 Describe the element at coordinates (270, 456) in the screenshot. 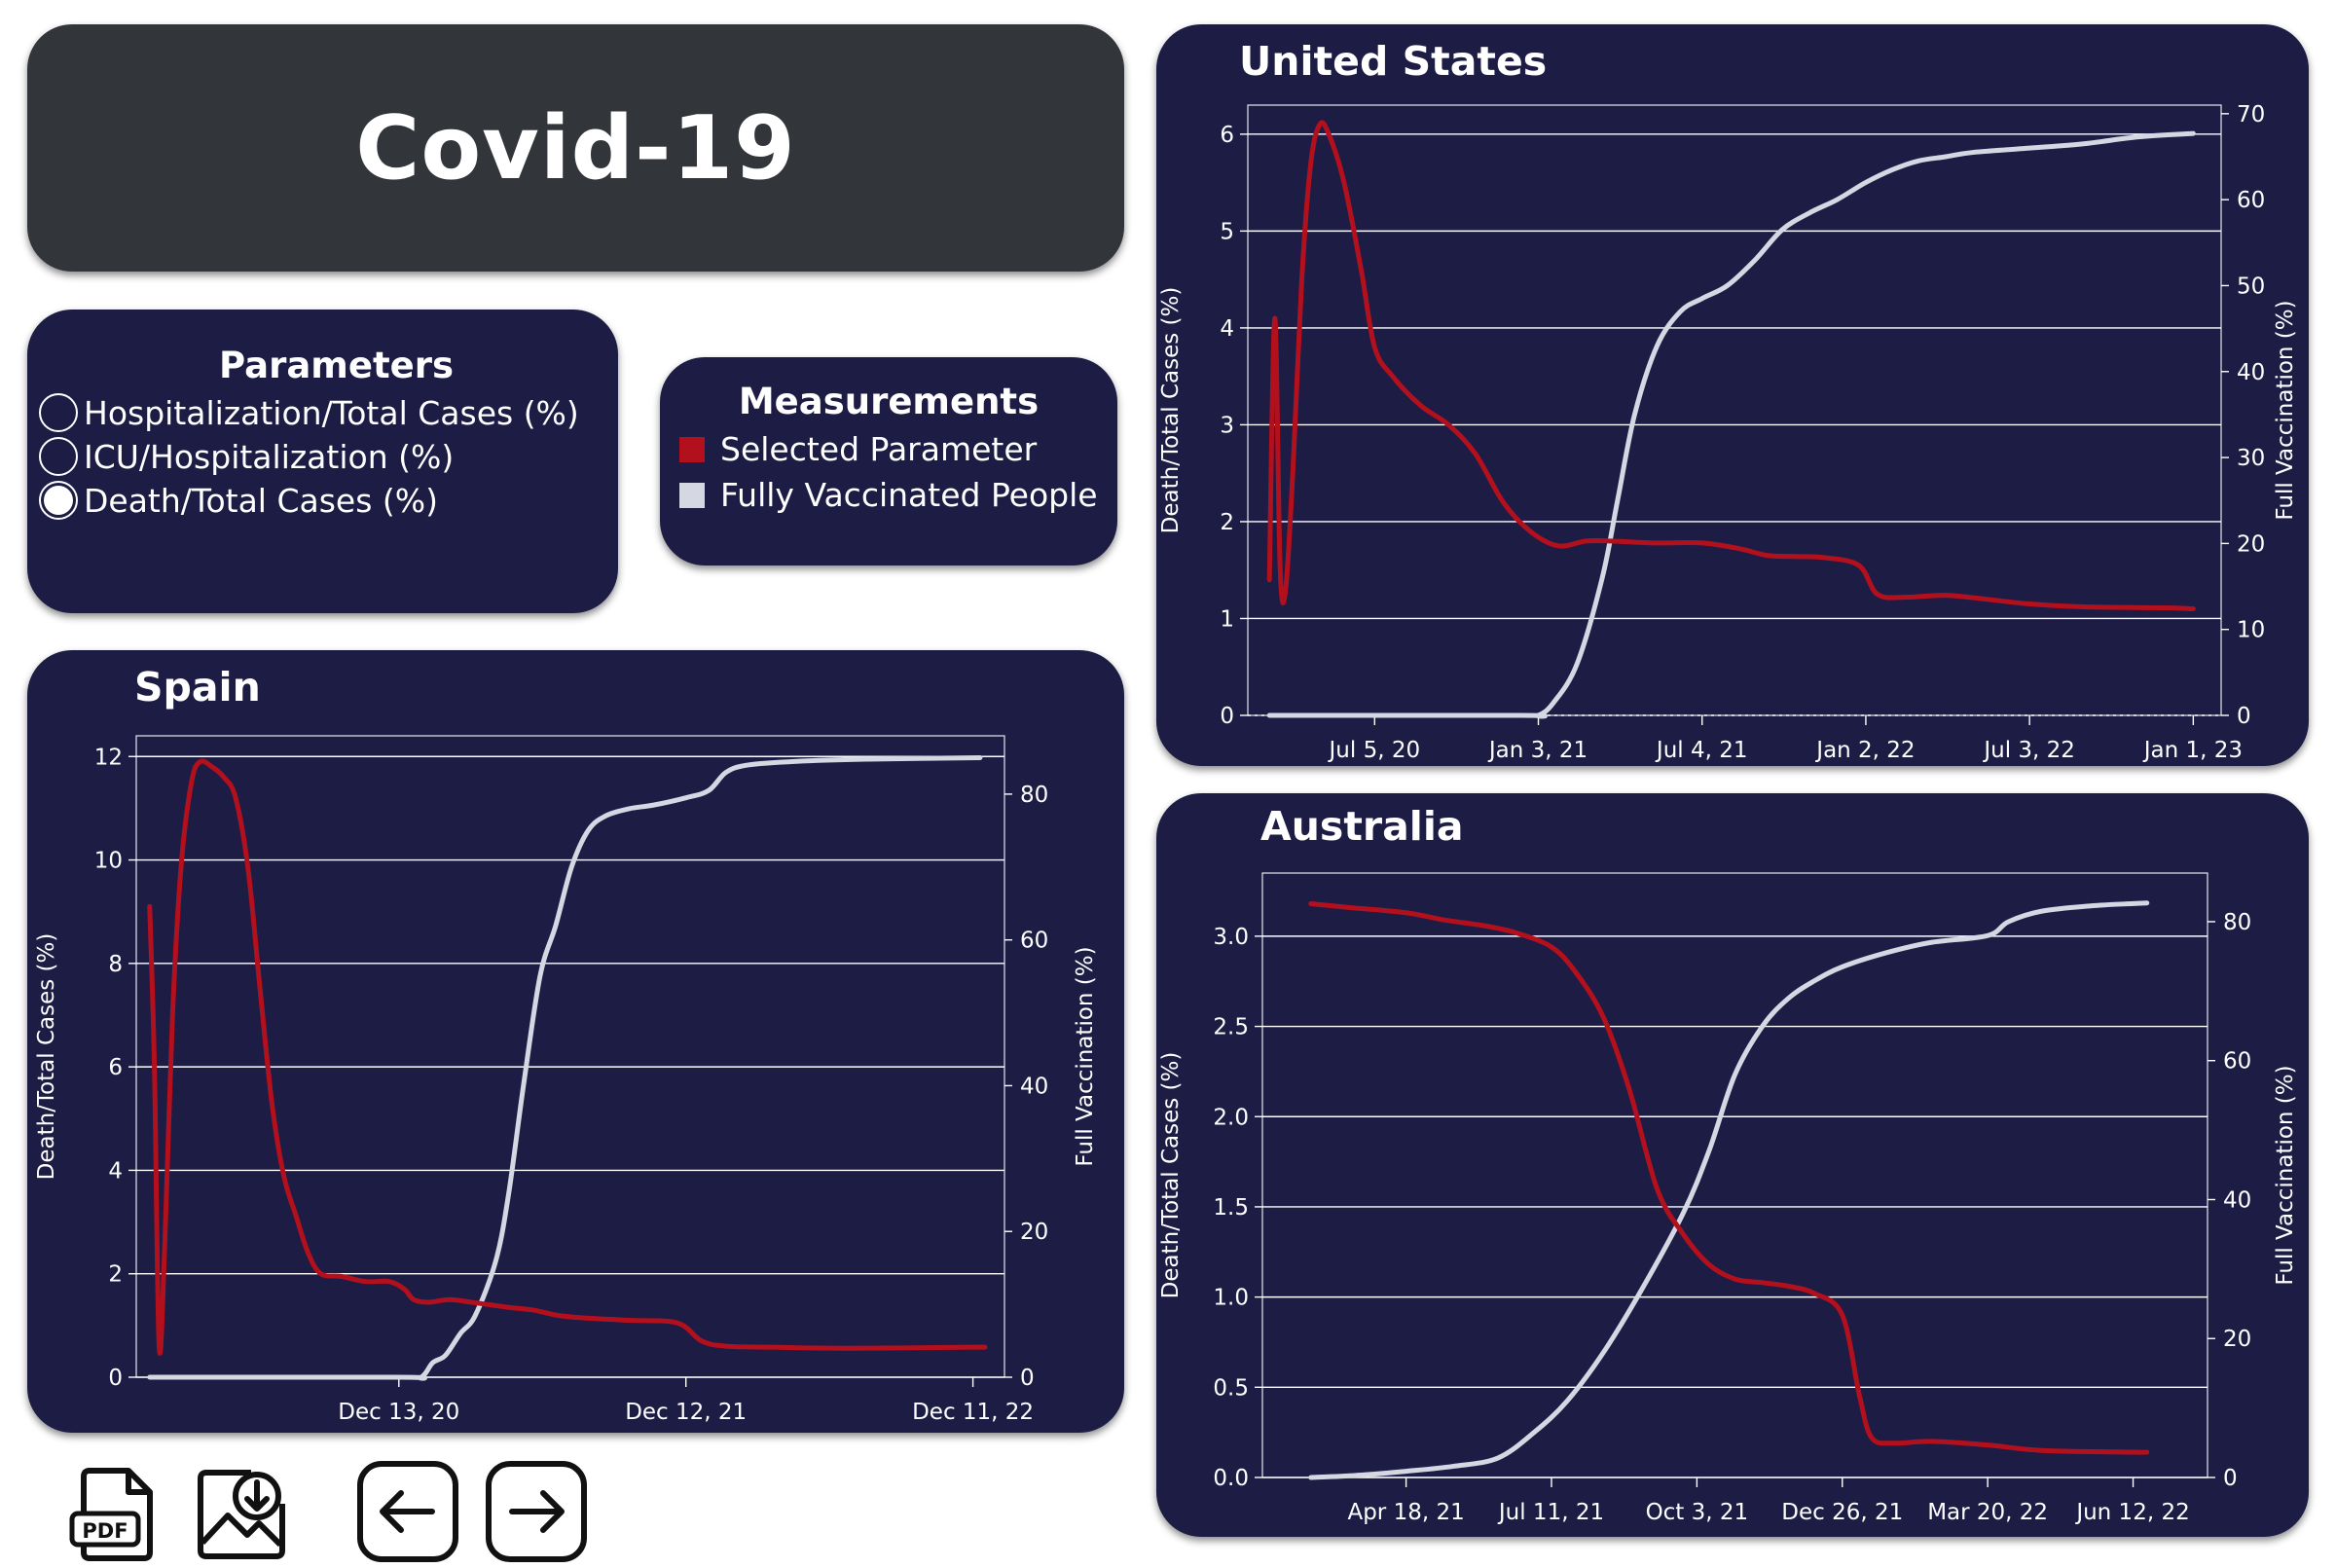

I see `parameter-option-label: ICU/Hospitalization (%)` at that location.